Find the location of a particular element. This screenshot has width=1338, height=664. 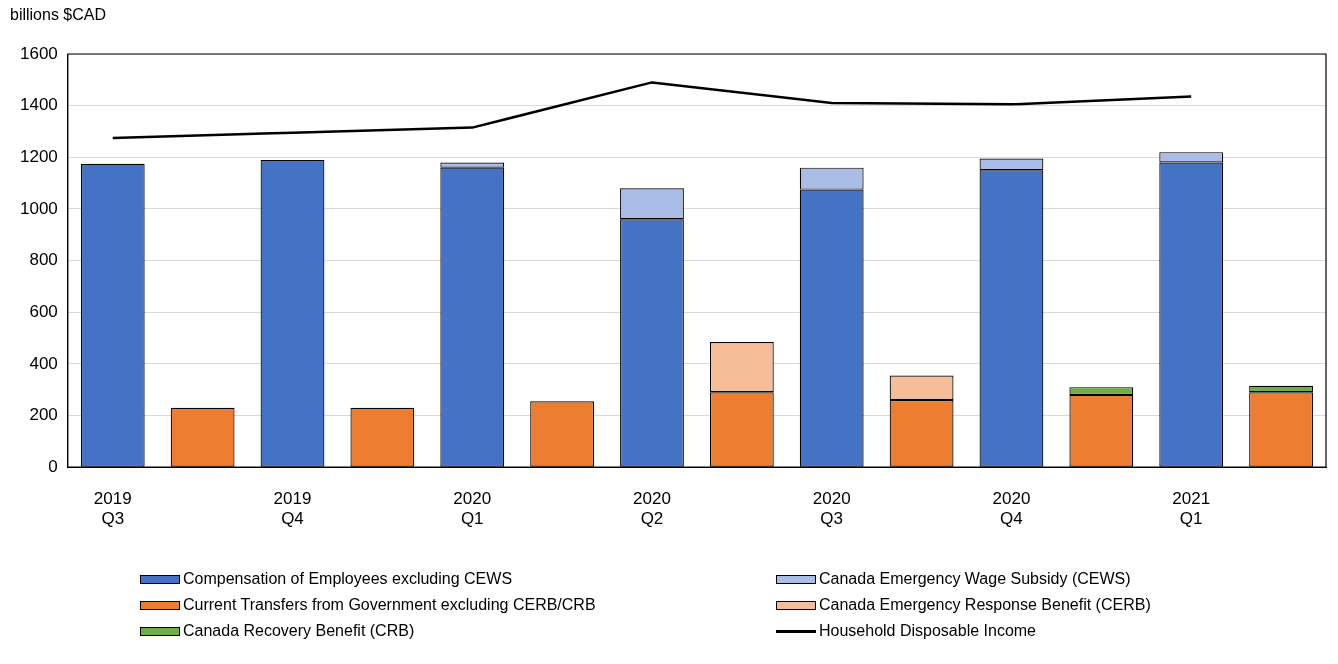

legend-label: Compensation of Employees excluding CEWS is located at coordinates (348, 579).